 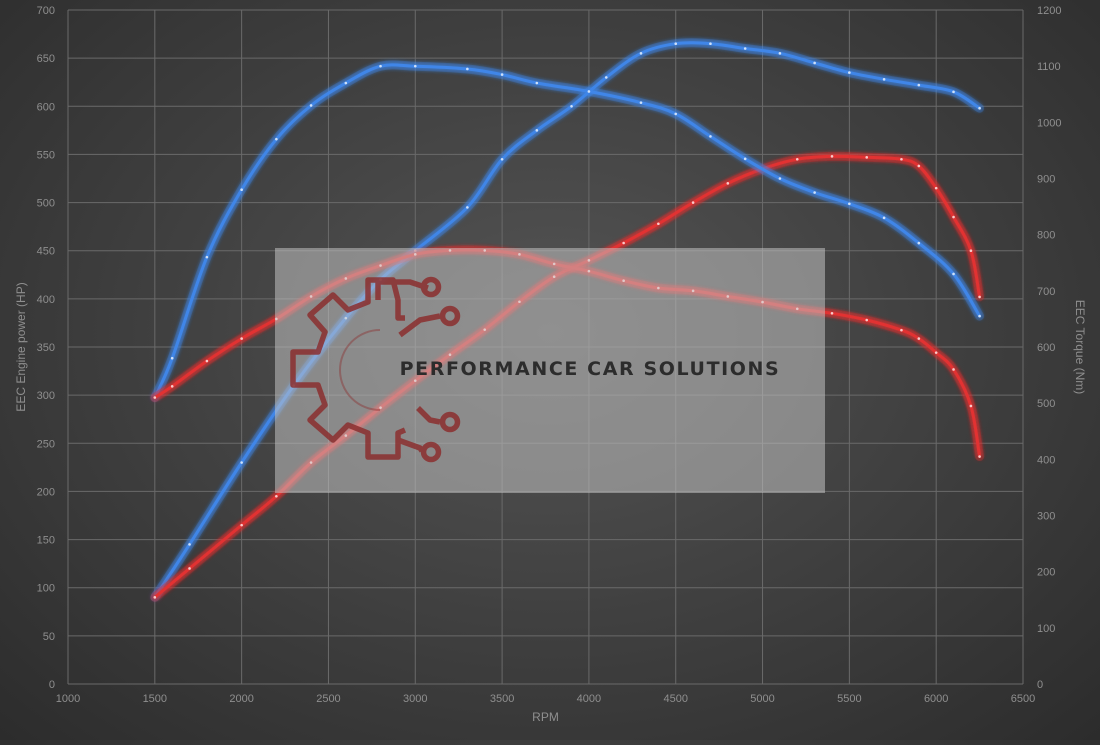 I want to click on y-left-tick-label: 450, so click(x=46, y=252).